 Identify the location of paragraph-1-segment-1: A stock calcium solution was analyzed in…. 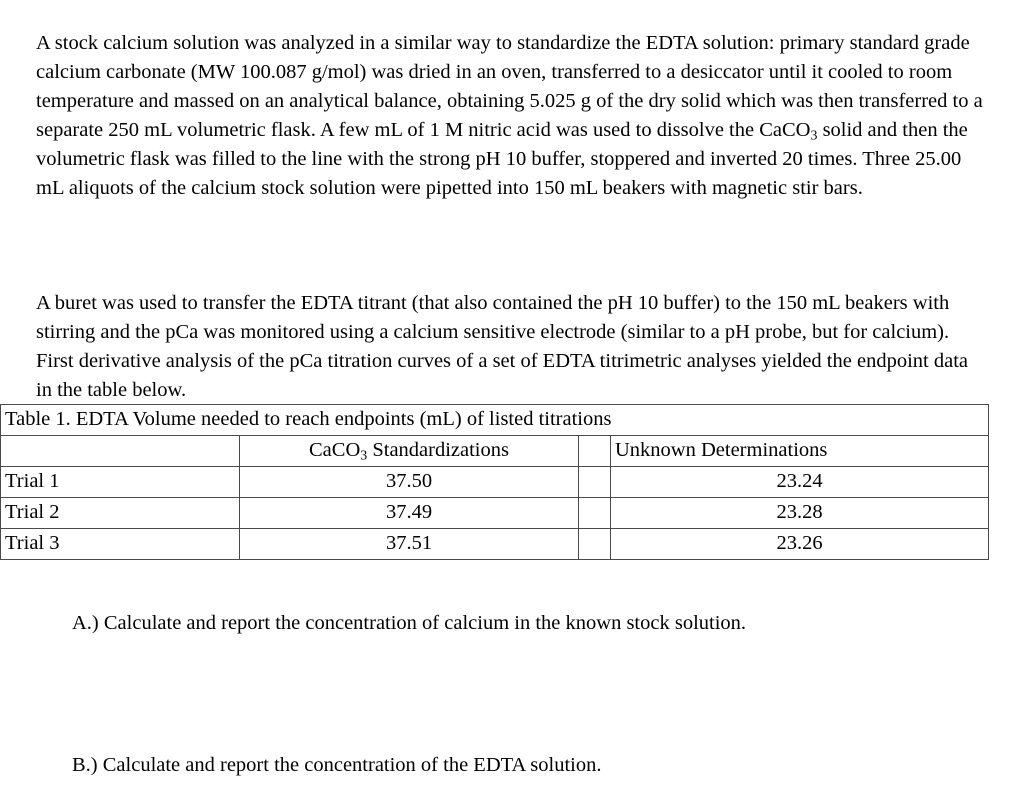
(512, 86).